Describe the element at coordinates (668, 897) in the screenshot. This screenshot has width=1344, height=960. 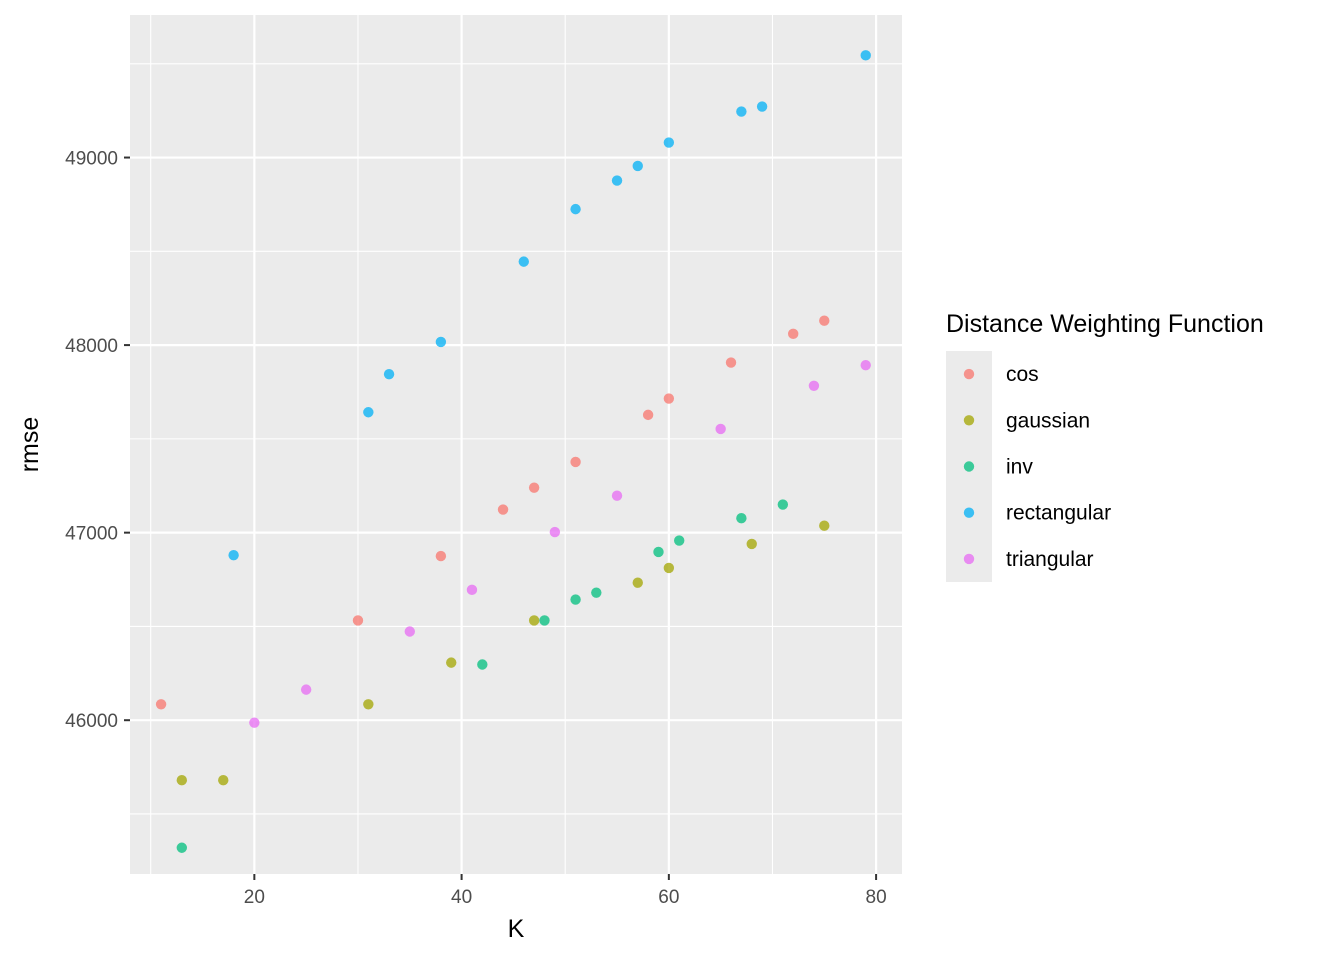
I see `x-tick-label: 60` at that location.